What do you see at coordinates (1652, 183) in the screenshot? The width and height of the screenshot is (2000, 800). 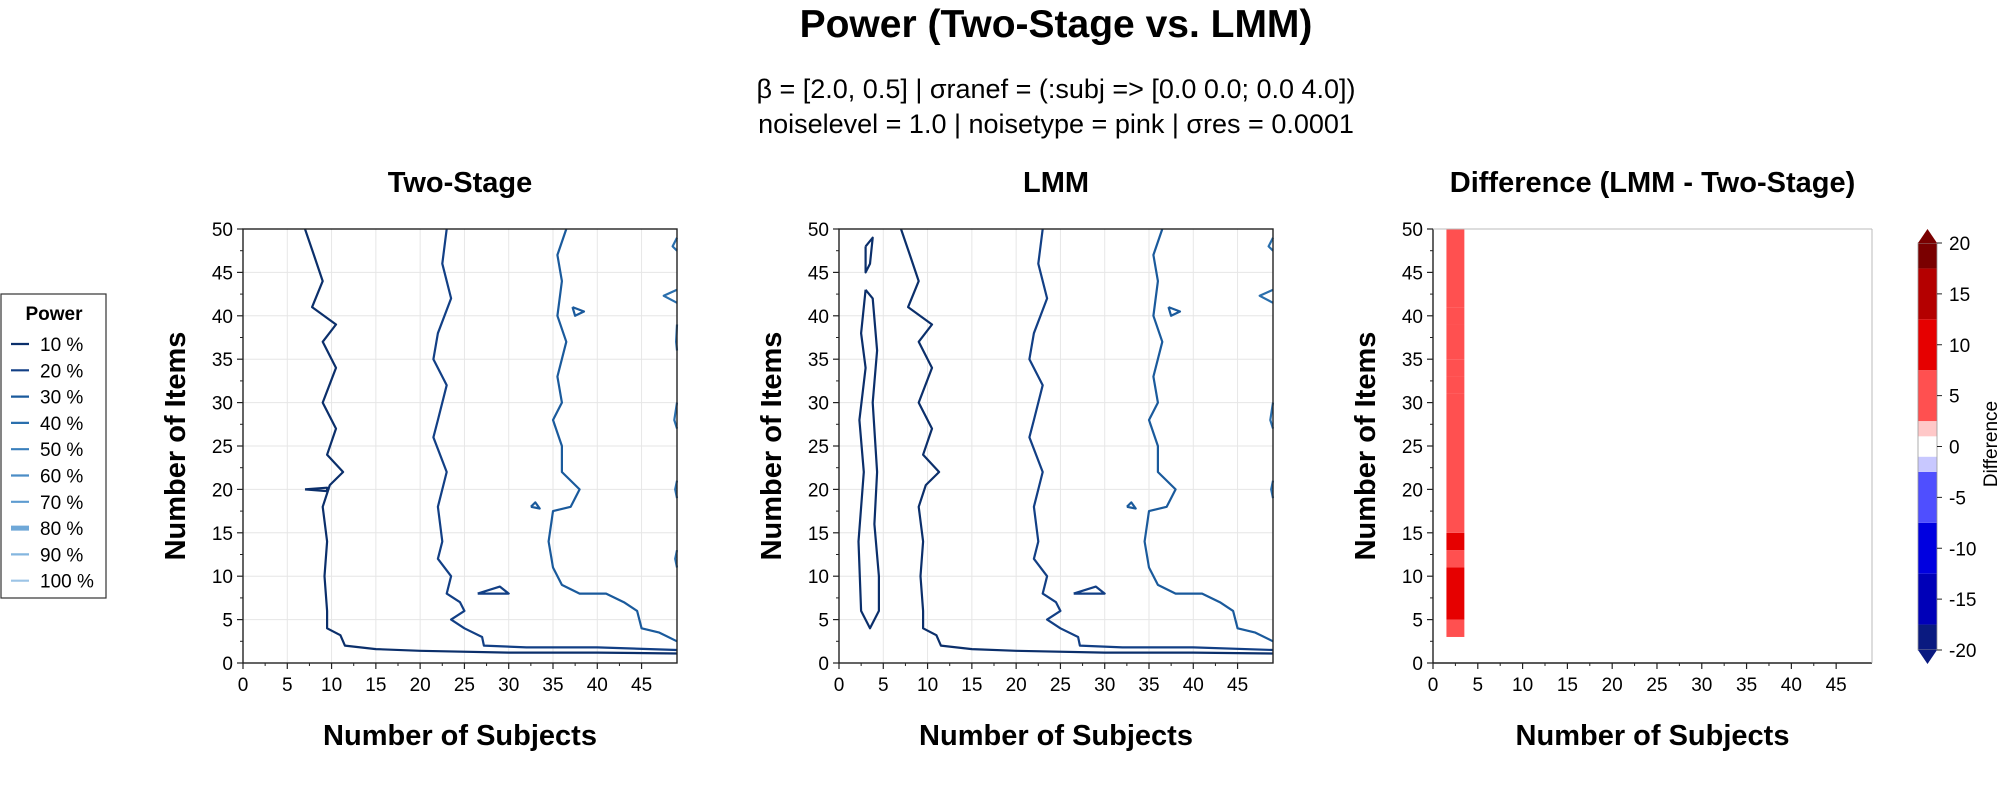 I see `panel-title: Difference (LMM - Two-Stage)` at bounding box center [1652, 183].